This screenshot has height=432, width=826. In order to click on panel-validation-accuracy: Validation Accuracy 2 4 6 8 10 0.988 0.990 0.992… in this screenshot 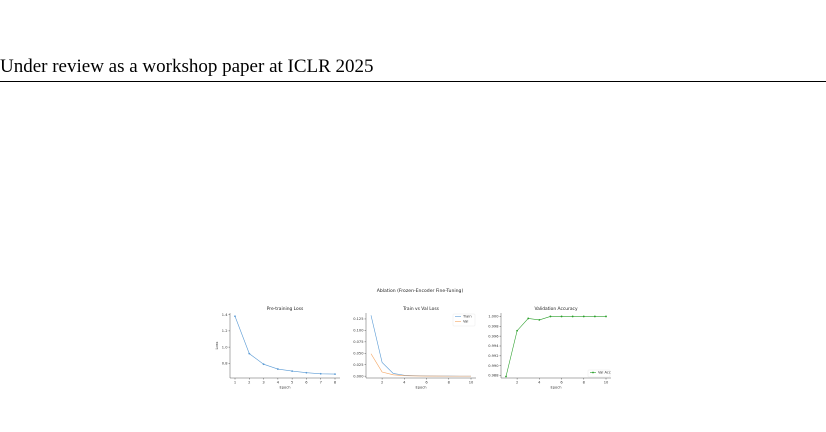, I will do `click(549, 348)`.